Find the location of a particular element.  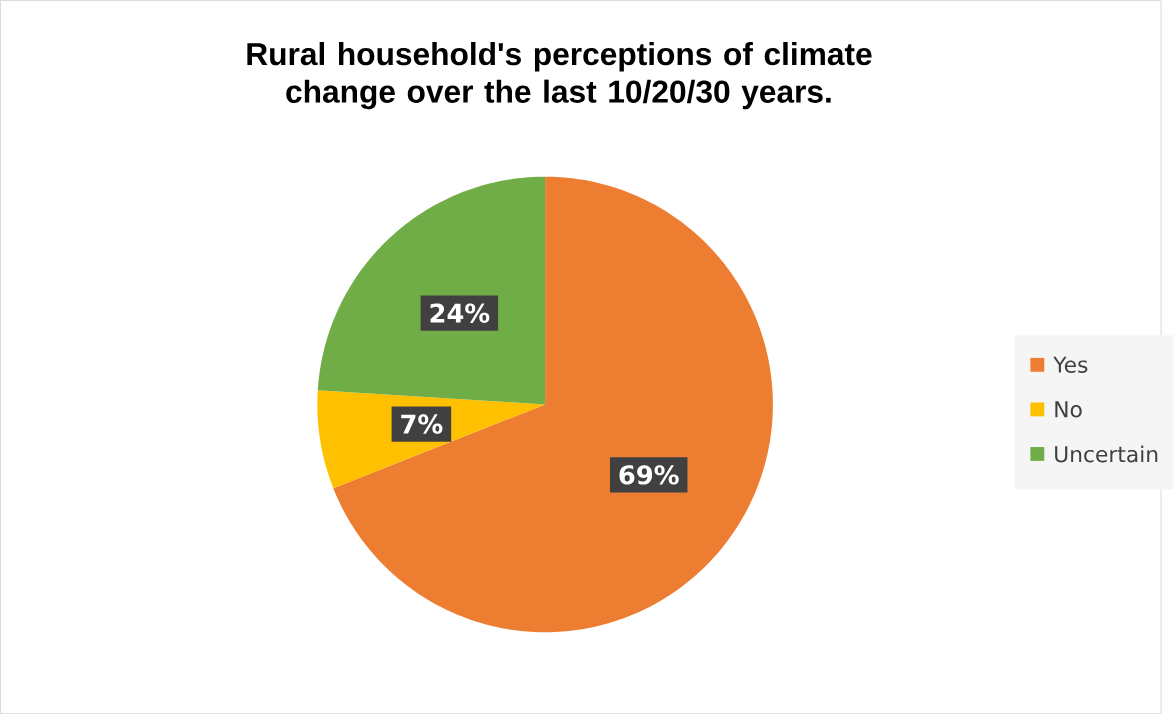

legend-label: No is located at coordinates (1068, 409).